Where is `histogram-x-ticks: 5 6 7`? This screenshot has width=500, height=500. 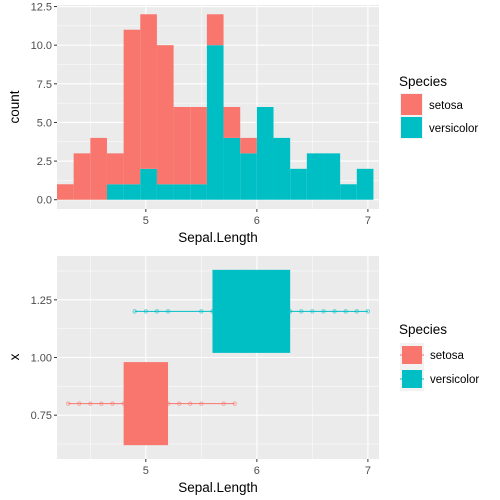
histogram-x-ticks: 5 6 7 is located at coordinates (257, 218).